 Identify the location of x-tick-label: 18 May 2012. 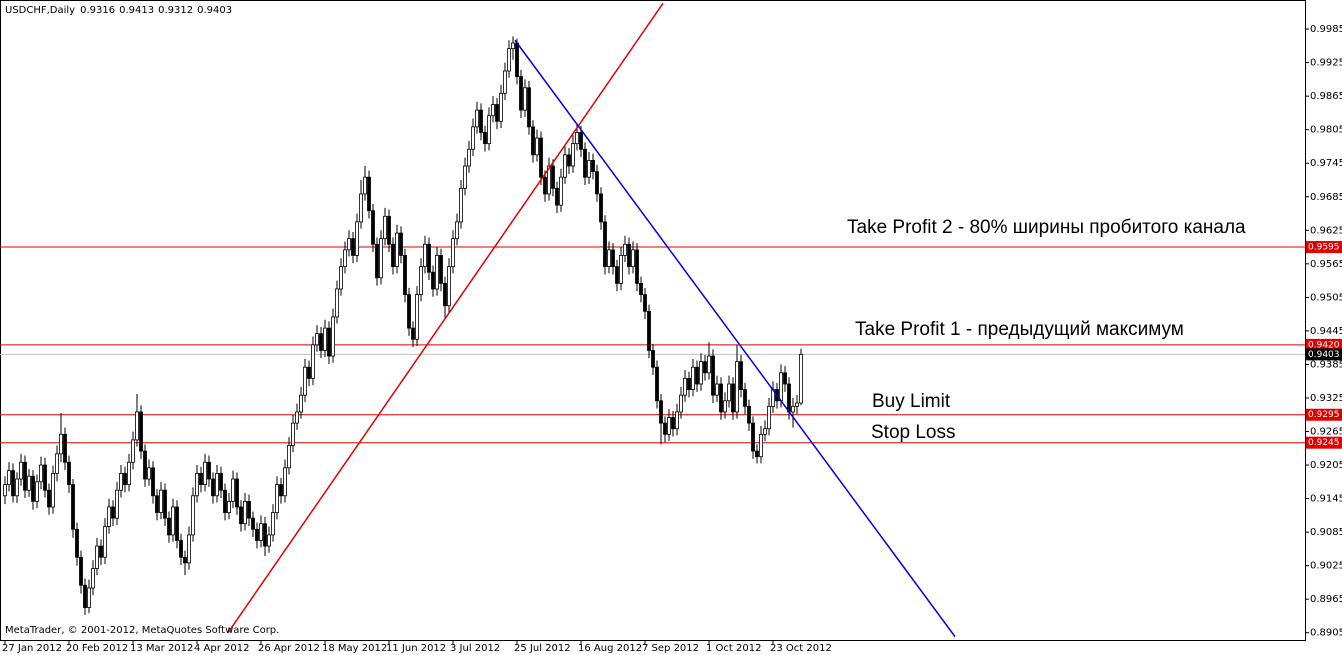
(354, 648).